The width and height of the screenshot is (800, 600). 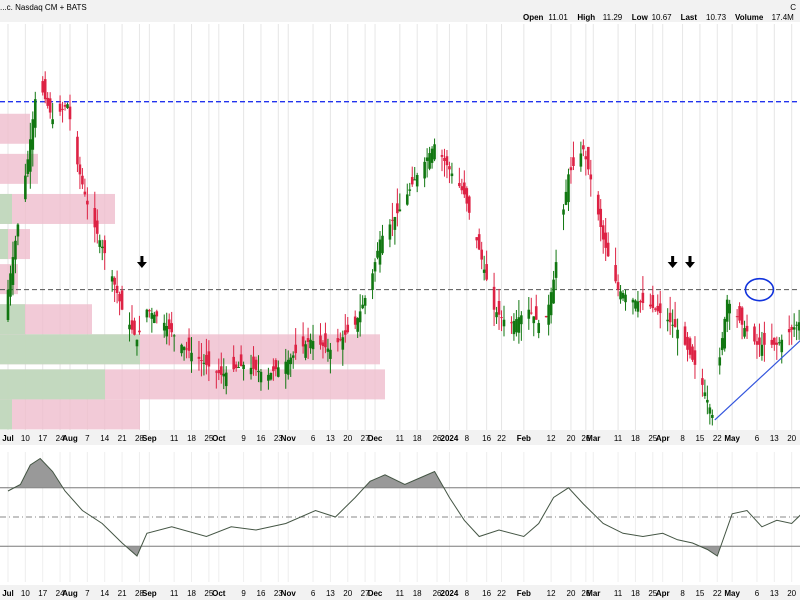 I want to click on date-tick-label: Sep, so click(x=149, y=438).